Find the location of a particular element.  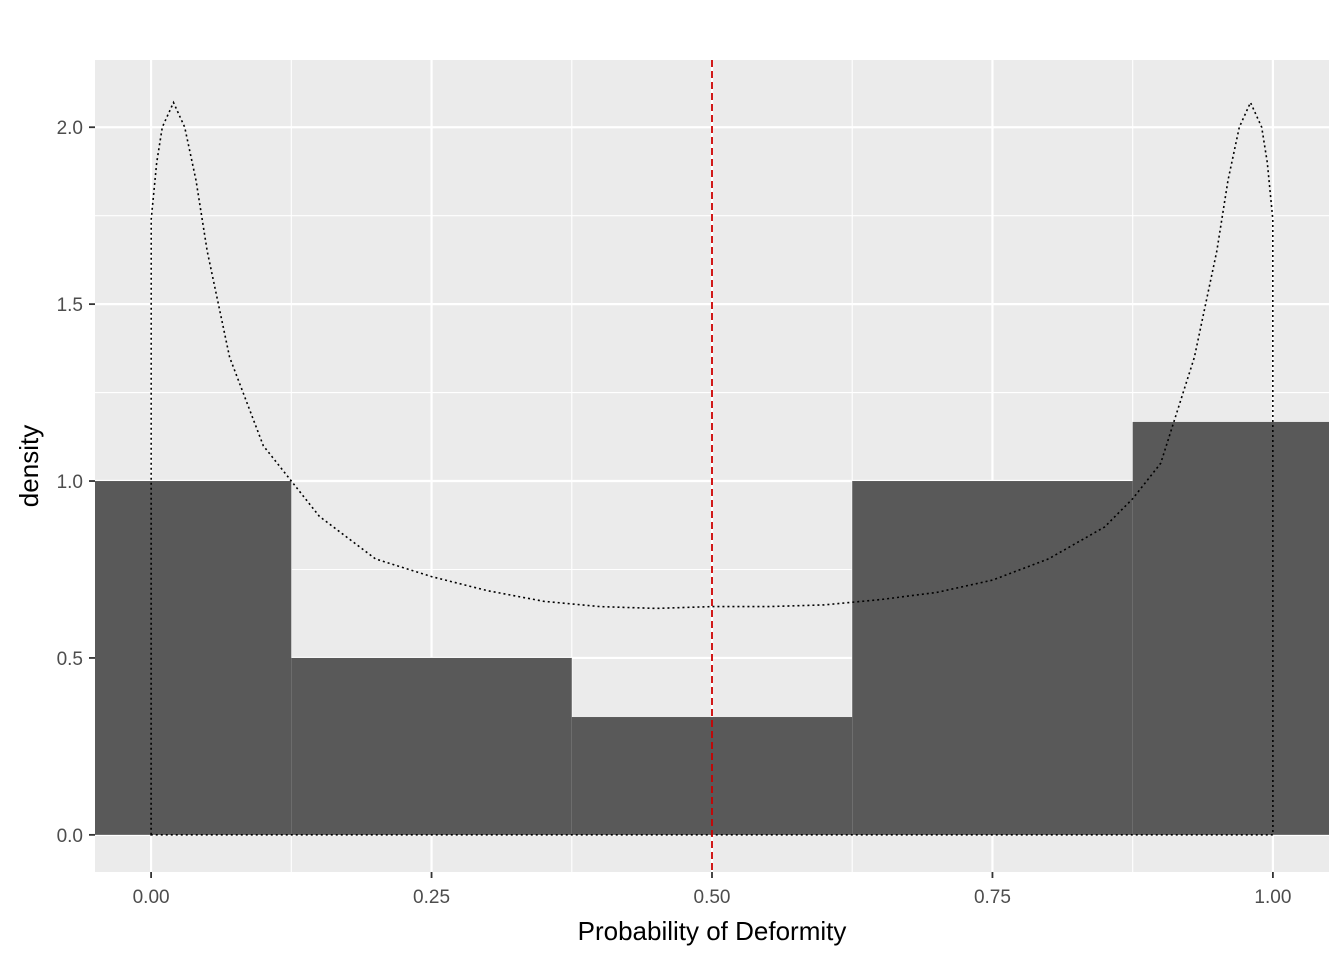

y-tick-label: 1.0 is located at coordinates (70, 482).